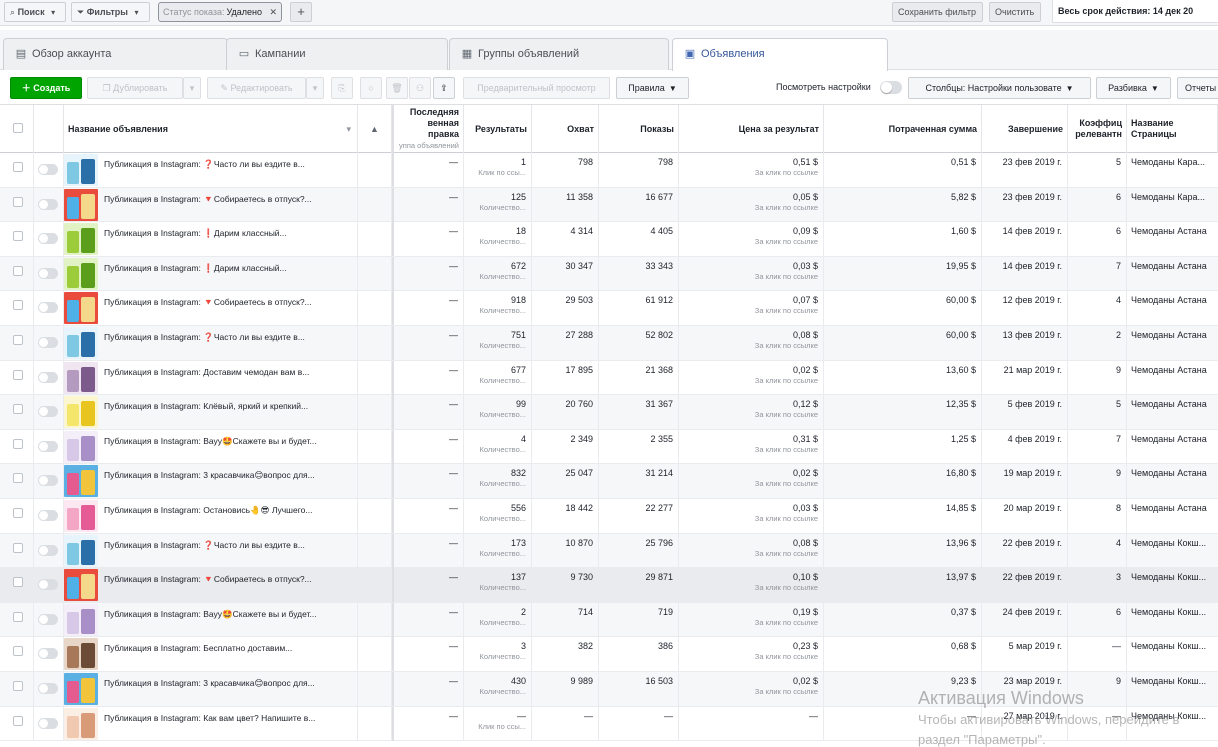 Image resolution: width=1218 pixels, height=747 pixels. I want to click on add-filter-button: +, so click(301, 12).